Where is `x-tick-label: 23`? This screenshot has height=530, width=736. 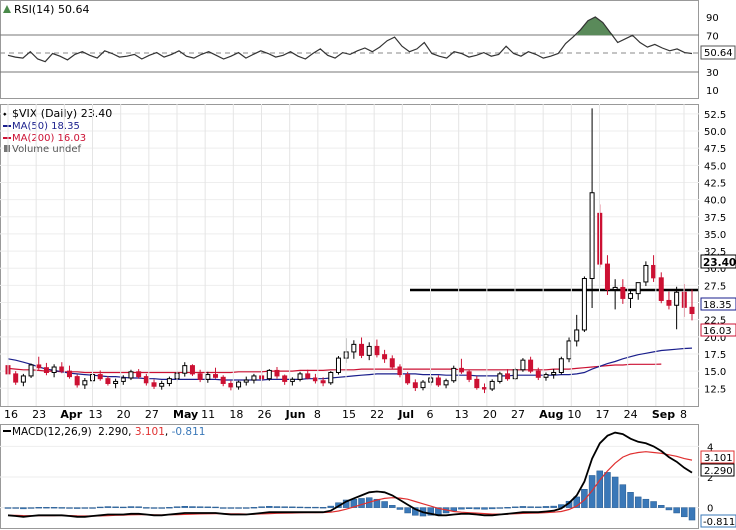
x-tick-label: 23 is located at coordinates (39, 414).